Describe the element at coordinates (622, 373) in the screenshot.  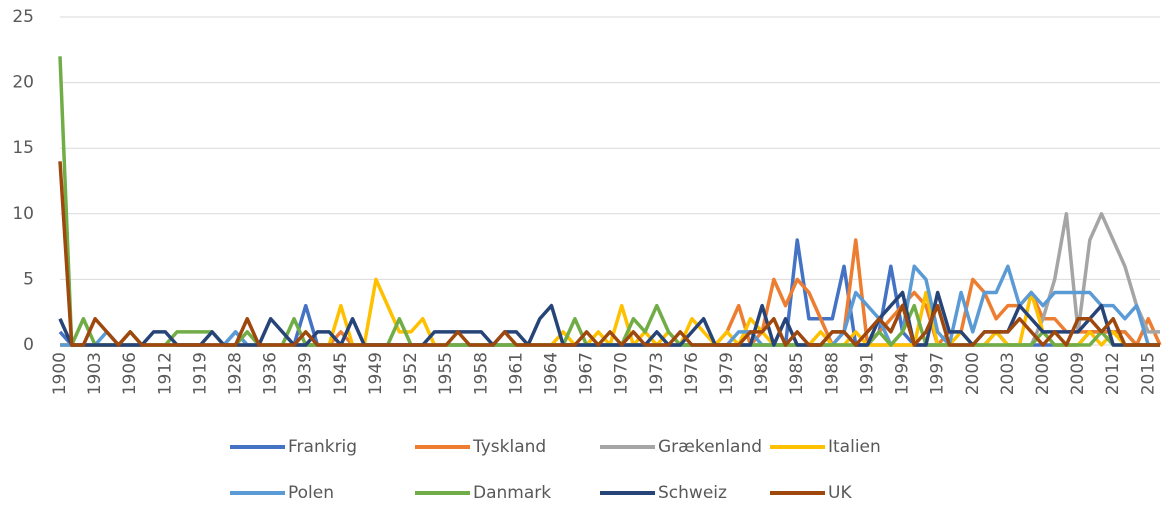
I see `x-tick-label: 1970` at that location.